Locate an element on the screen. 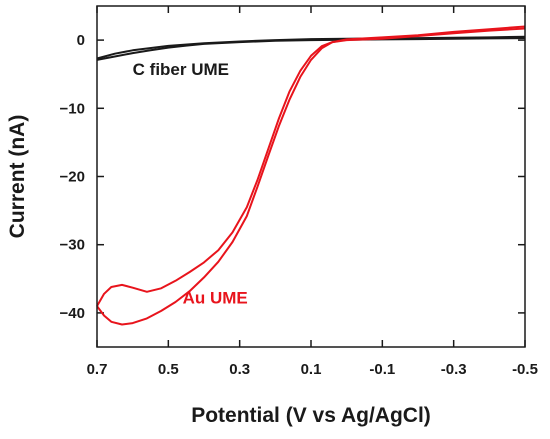 Image resolution: width=550 pixels, height=439 pixels. x-tick-label: 0.5 is located at coordinates (168, 369).